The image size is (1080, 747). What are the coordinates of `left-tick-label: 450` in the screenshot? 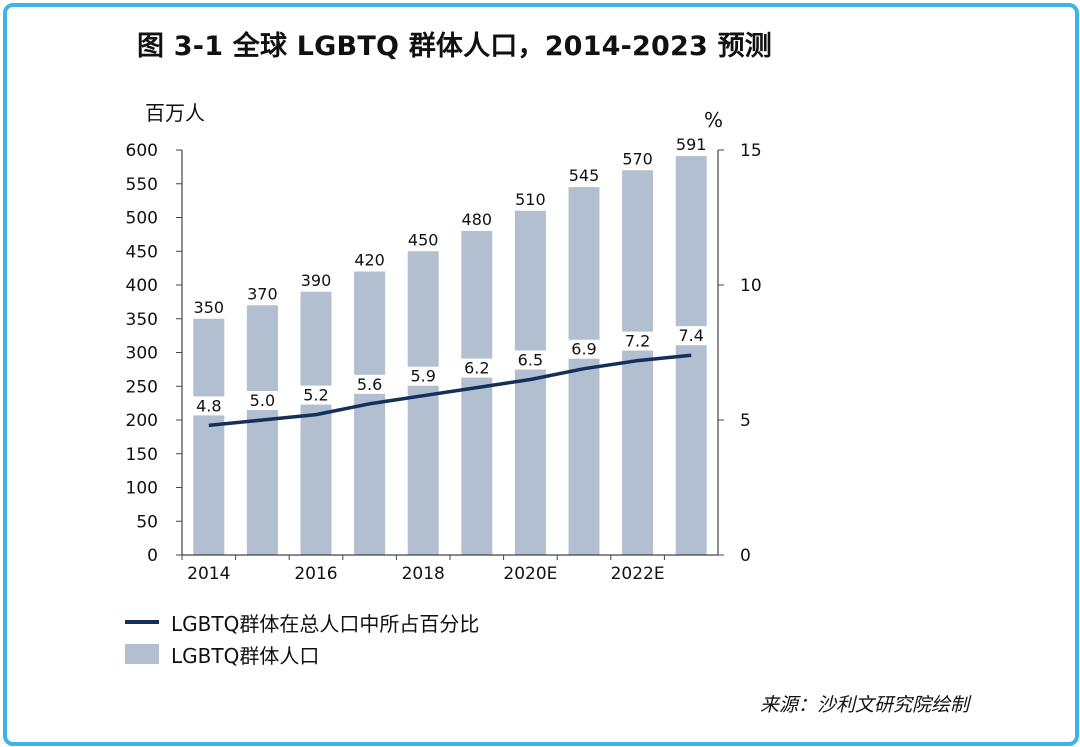 It's located at (142, 252).